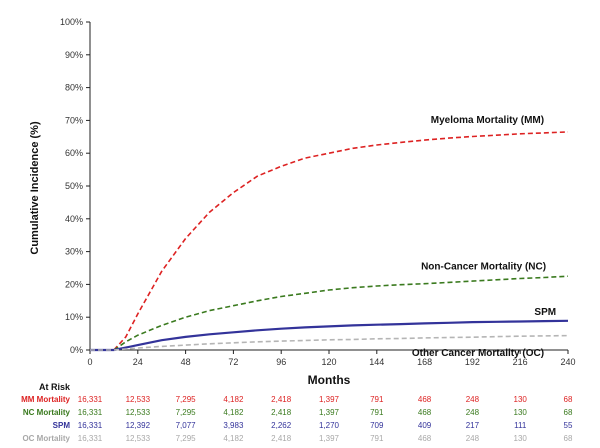 This screenshot has width=600, height=448. What do you see at coordinates (74, 252) in the screenshot?
I see `y-tick-label: 30%` at bounding box center [74, 252].